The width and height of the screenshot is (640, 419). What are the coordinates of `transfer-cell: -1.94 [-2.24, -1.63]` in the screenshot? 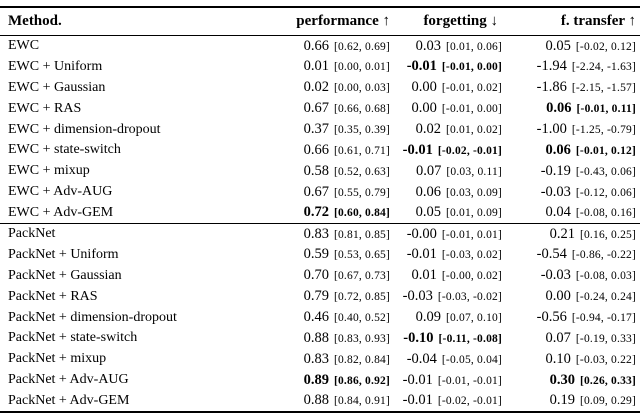 It's located at (571, 66).